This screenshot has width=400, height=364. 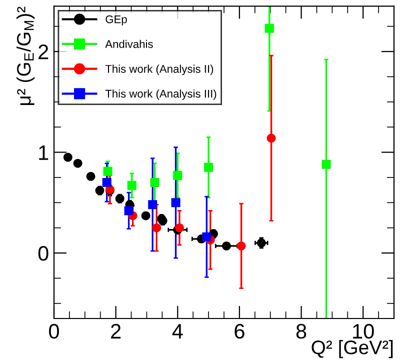 I want to click on legend-label: This work (Analysis II), so click(x=159, y=70).